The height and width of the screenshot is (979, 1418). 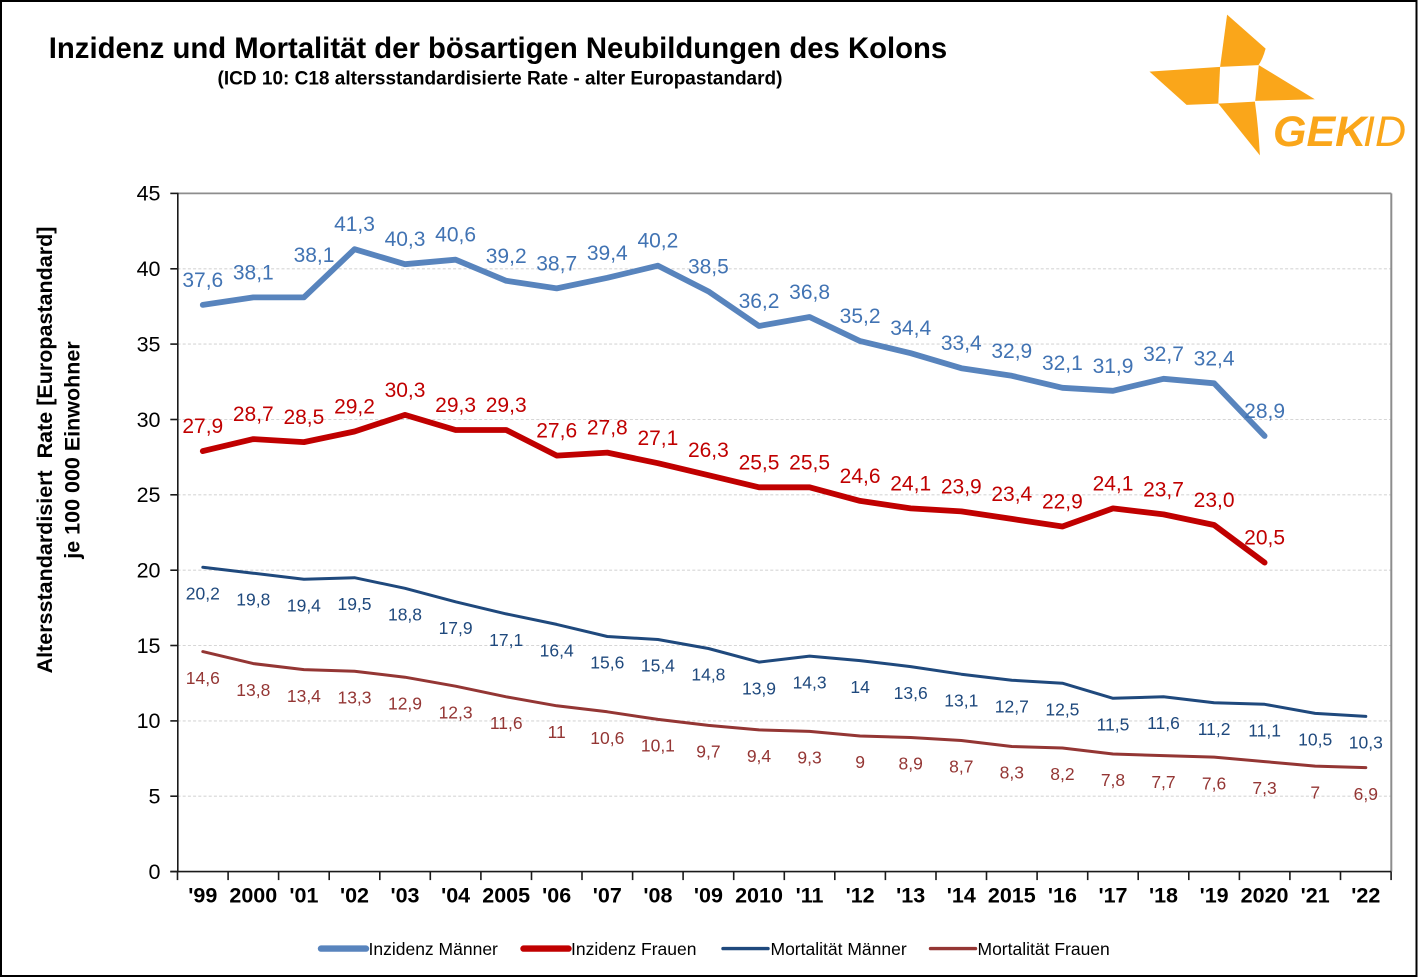 I want to click on svg-text: ID, so click(x=1384, y=132).